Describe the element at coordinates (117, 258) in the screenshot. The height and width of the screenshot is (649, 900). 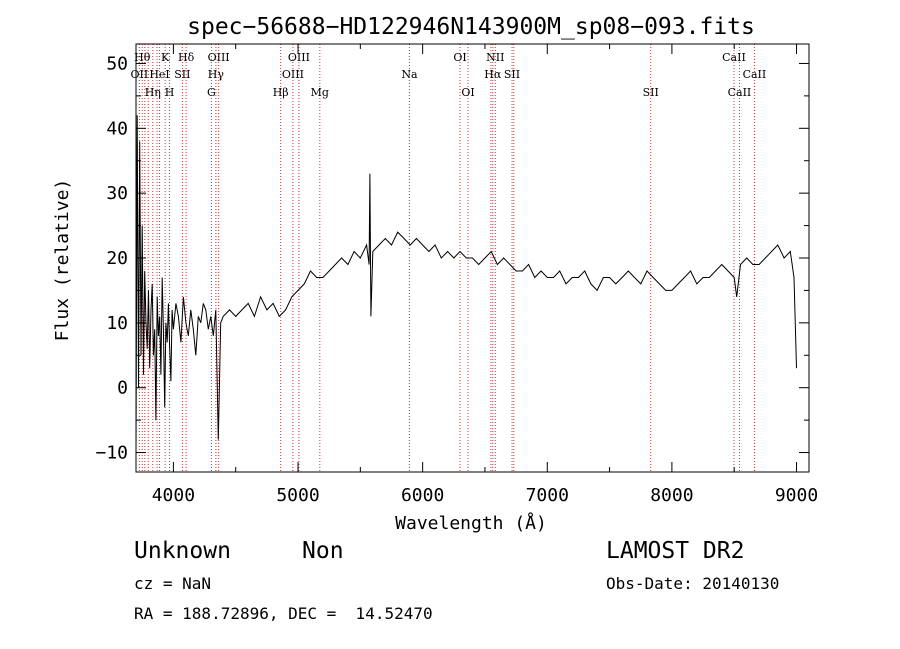
I see `y-tick-label: 20` at that location.